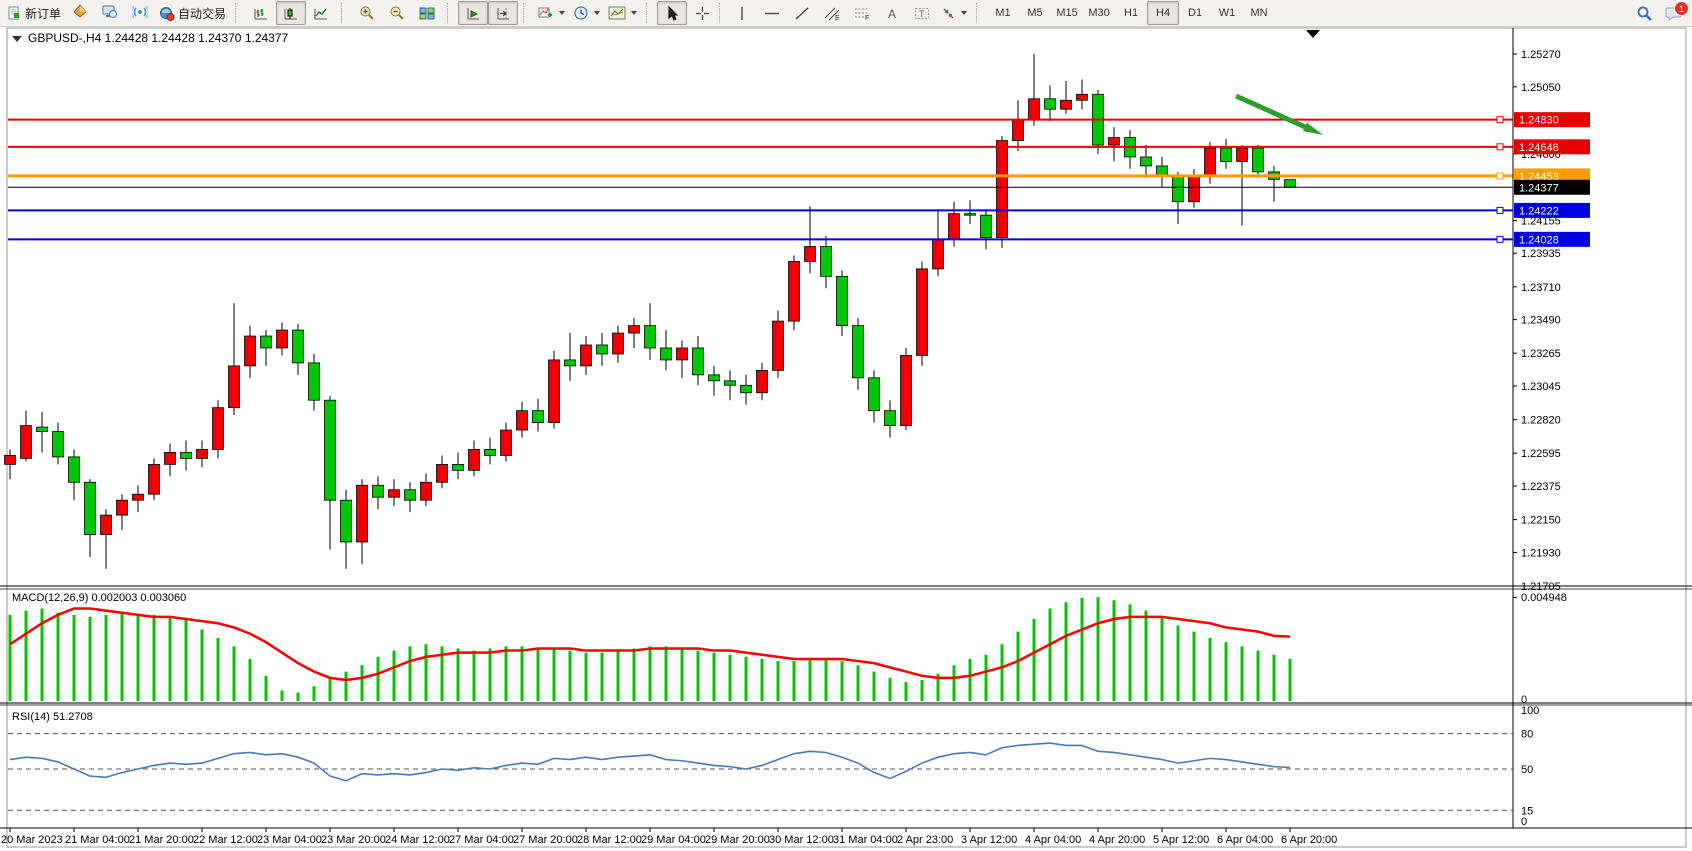 Image resolution: width=1692 pixels, height=851 pixels. Describe the element at coordinates (473, 13) in the screenshot. I see `auto-scroll-button` at that location.